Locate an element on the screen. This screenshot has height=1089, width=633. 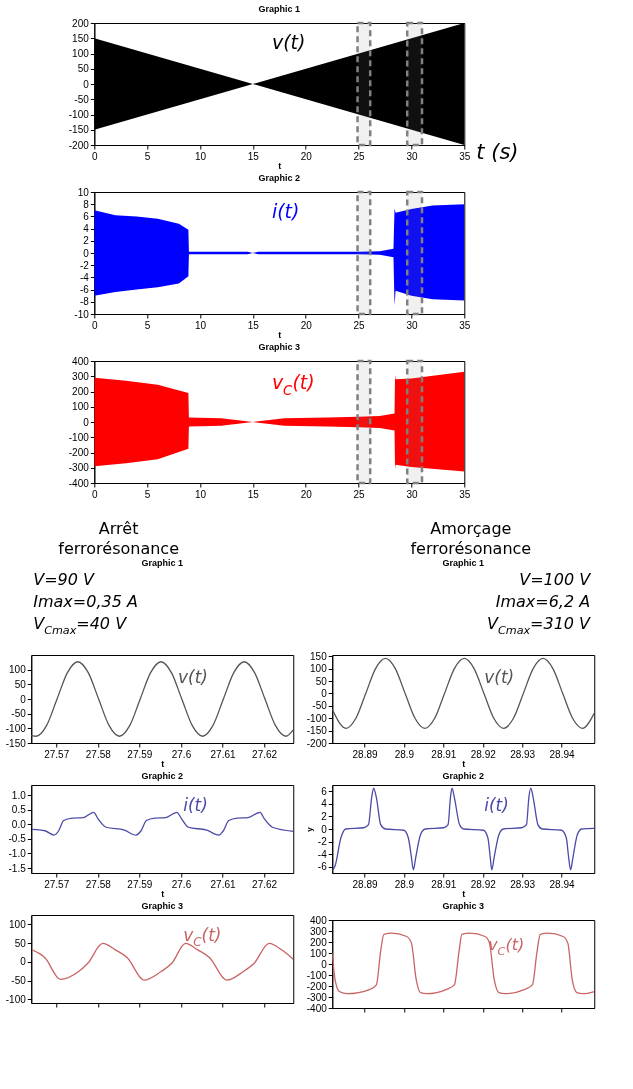
y-tick-label: -6 is located at coordinates (322, 867).